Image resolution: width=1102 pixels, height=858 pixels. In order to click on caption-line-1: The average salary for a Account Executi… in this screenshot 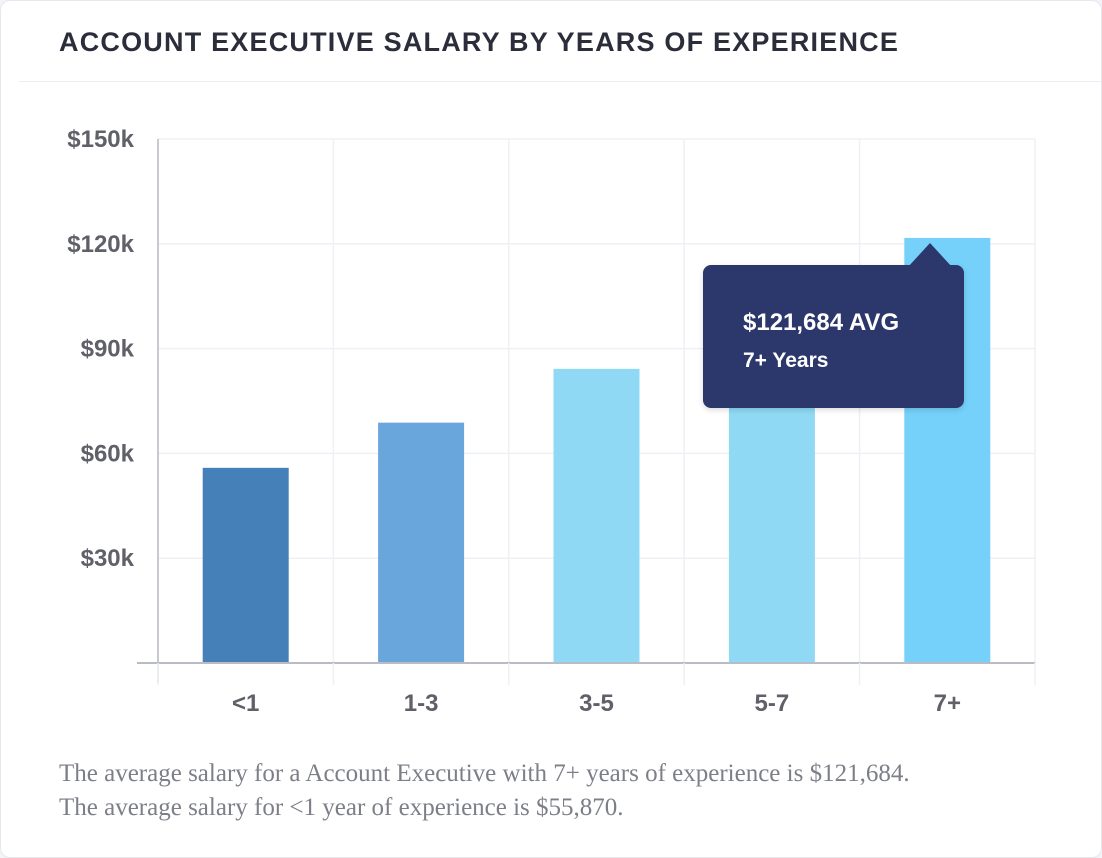, I will do `click(484, 773)`.